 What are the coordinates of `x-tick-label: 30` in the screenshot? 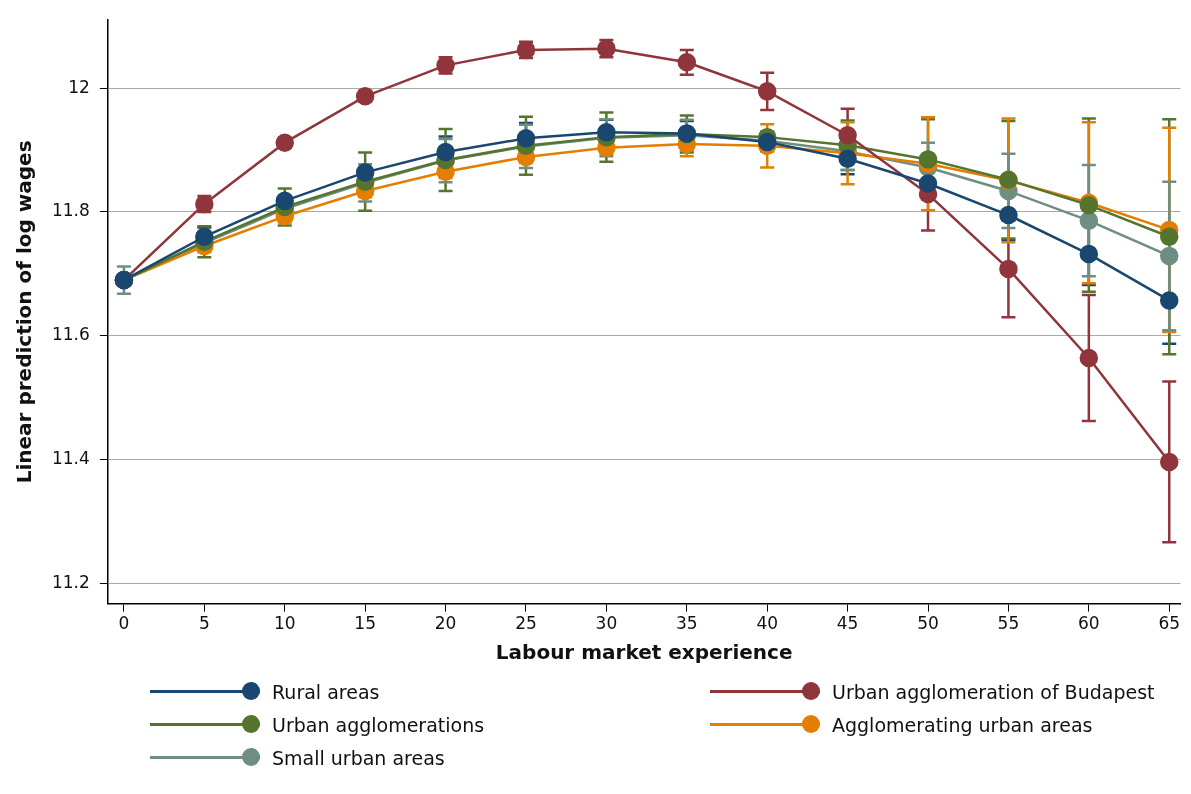 It's located at (606, 623).